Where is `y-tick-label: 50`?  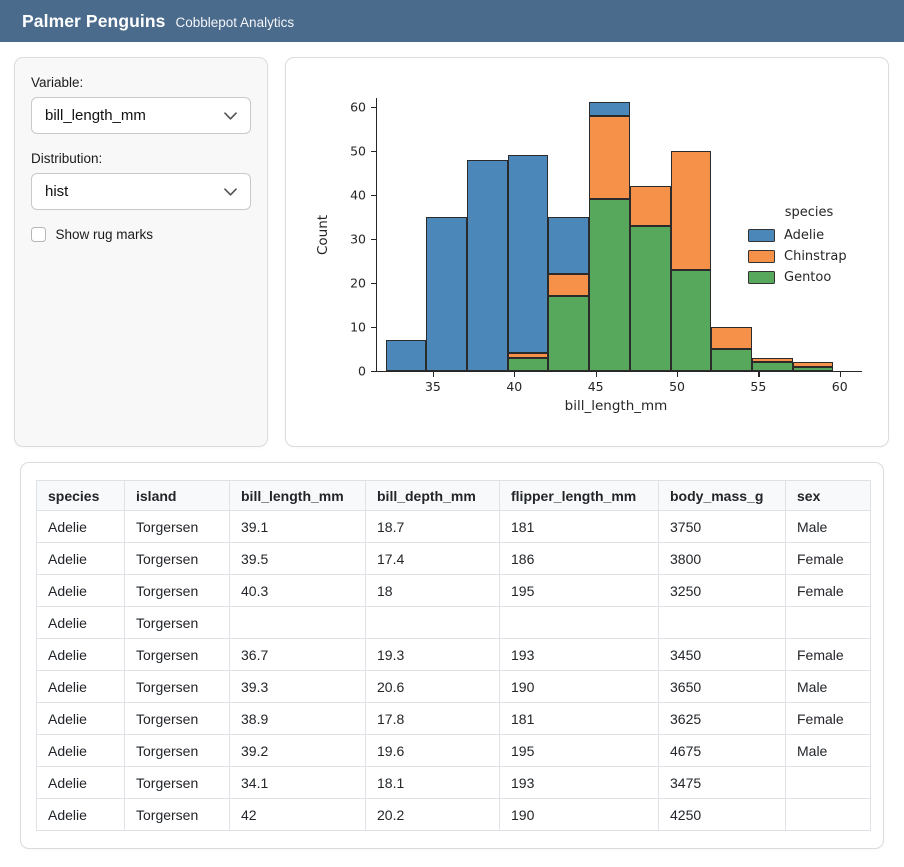
y-tick-label: 50 is located at coordinates (358, 151).